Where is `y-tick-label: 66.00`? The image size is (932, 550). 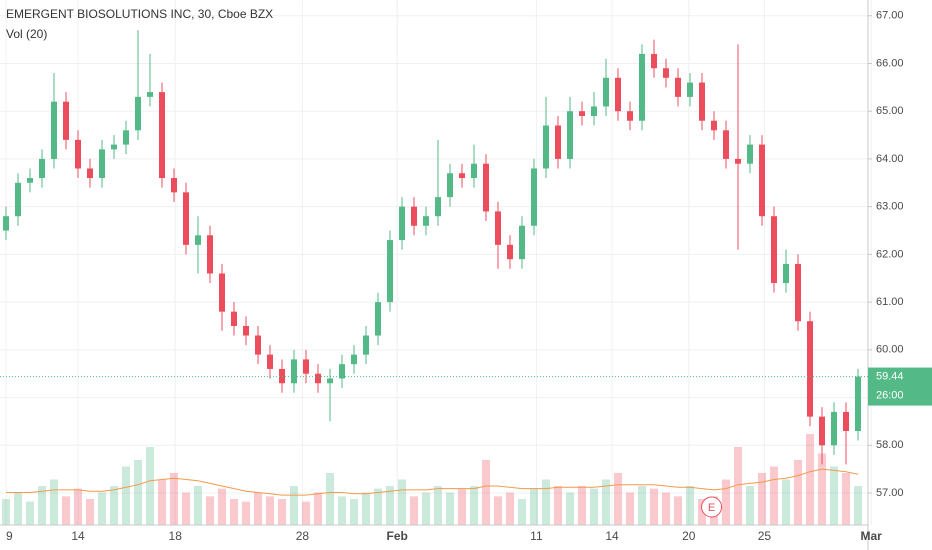 y-tick-label: 66.00 is located at coordinates (890, 63).